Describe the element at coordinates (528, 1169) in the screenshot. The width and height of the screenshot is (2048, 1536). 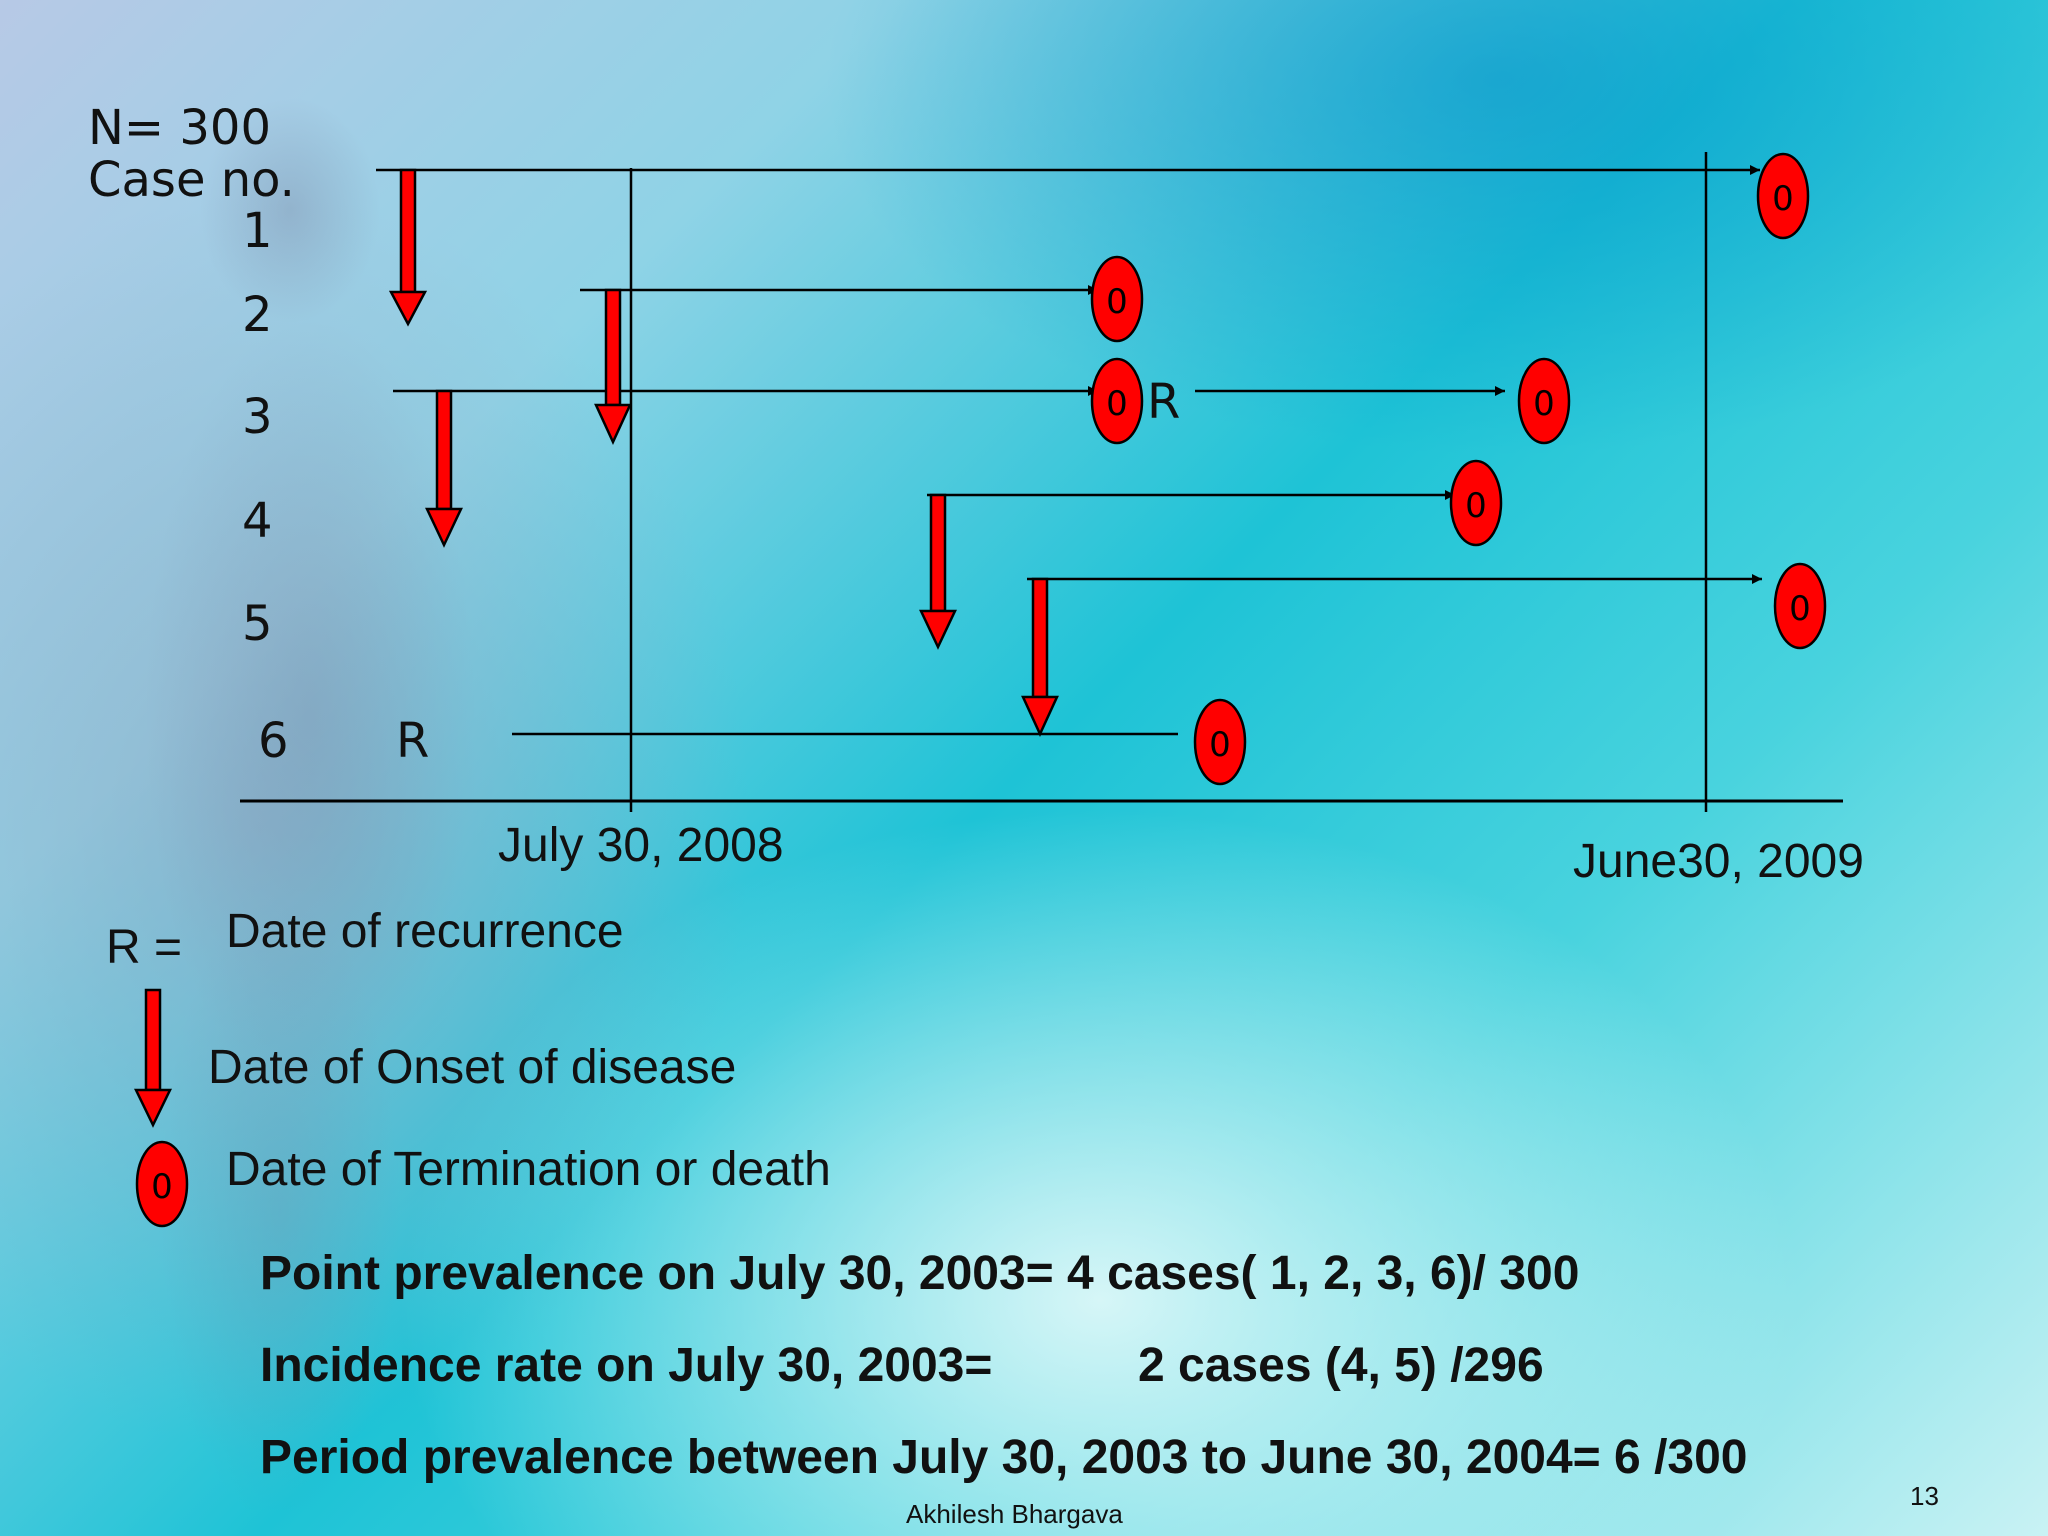
I see `legend-termination-text: Date of Termination or death` at that location.